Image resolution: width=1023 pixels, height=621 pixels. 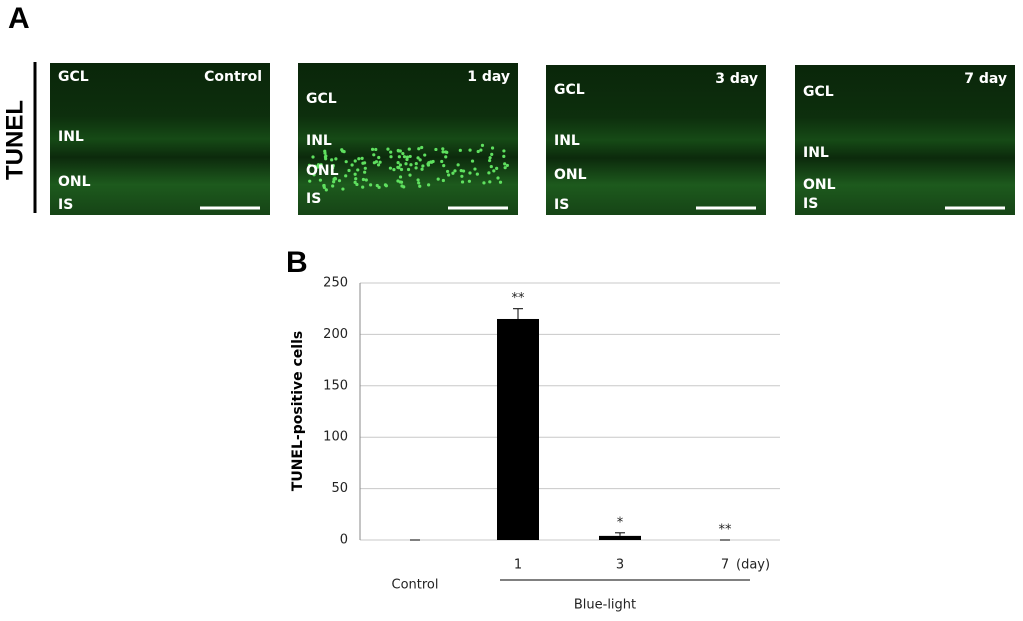 What do you see at coordinates (725, 565) in the screenshot?
I see `x-tick-label: 7` at bounding box center [725, 565].